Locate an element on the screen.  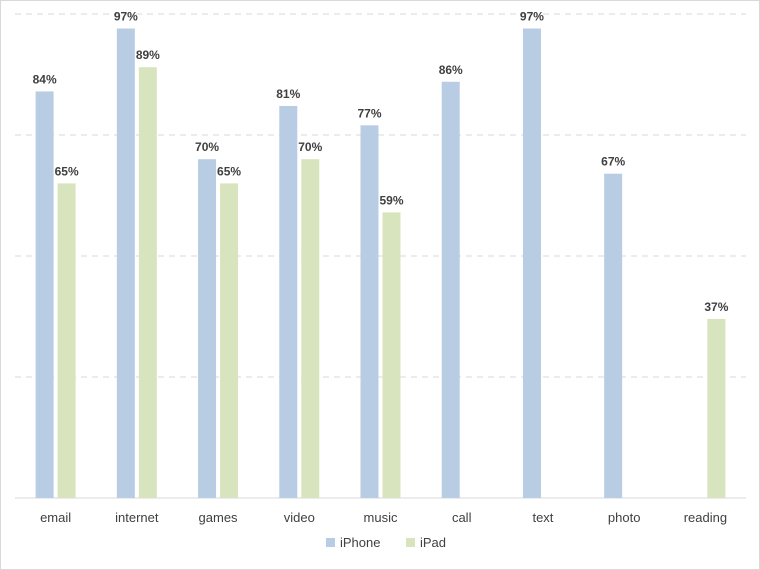
data-label-iphone-call: 86% is located at coordinates (451, 70).